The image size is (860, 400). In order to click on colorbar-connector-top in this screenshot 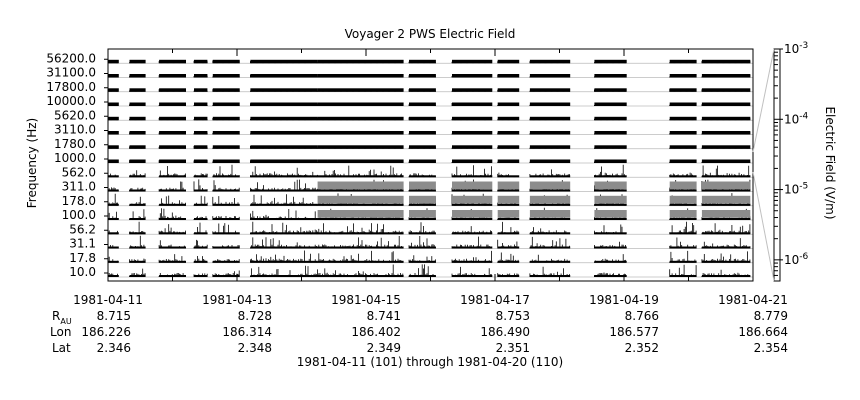, I will do `click(763, 100)`.